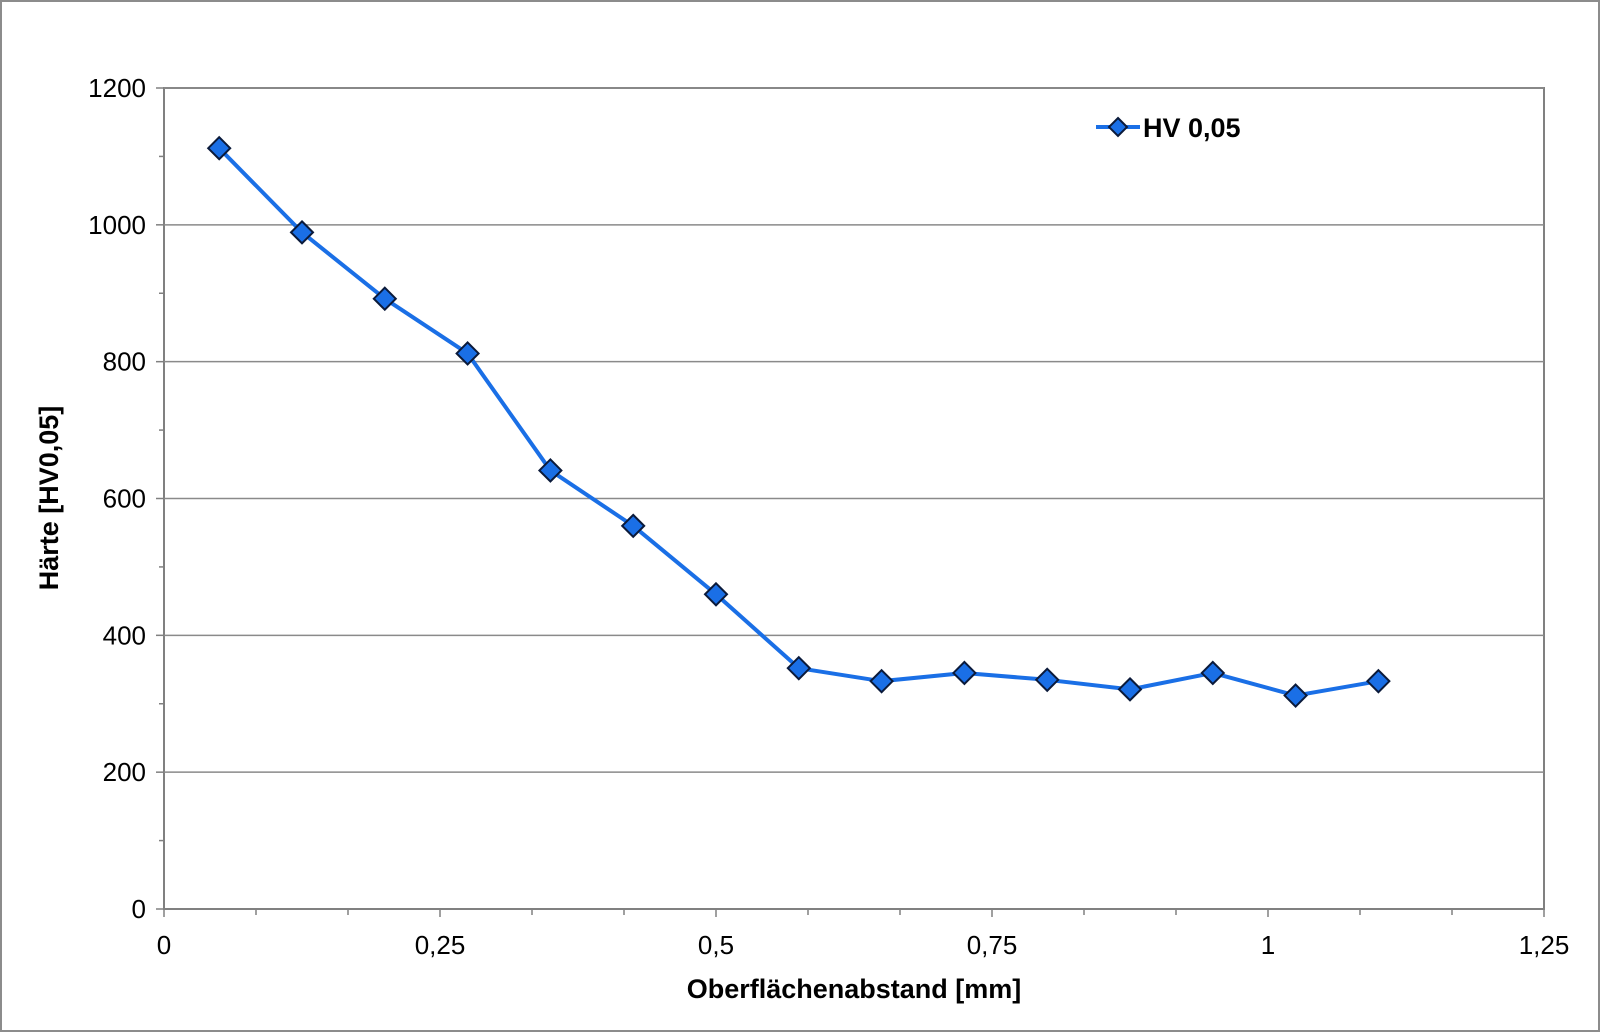 The height and width of the screenshot is (1032, 1600). I want to click on y-tick-label: 600, so click(124, 499).